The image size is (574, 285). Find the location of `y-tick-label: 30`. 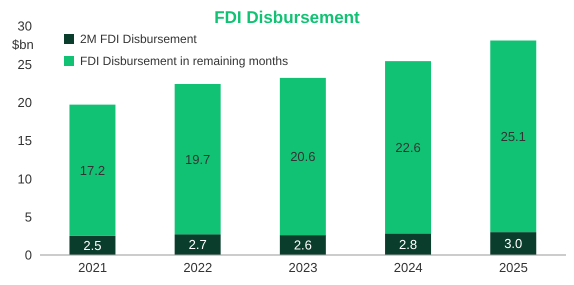

y-tick-label: 30 is located at coordinates (25, 26).